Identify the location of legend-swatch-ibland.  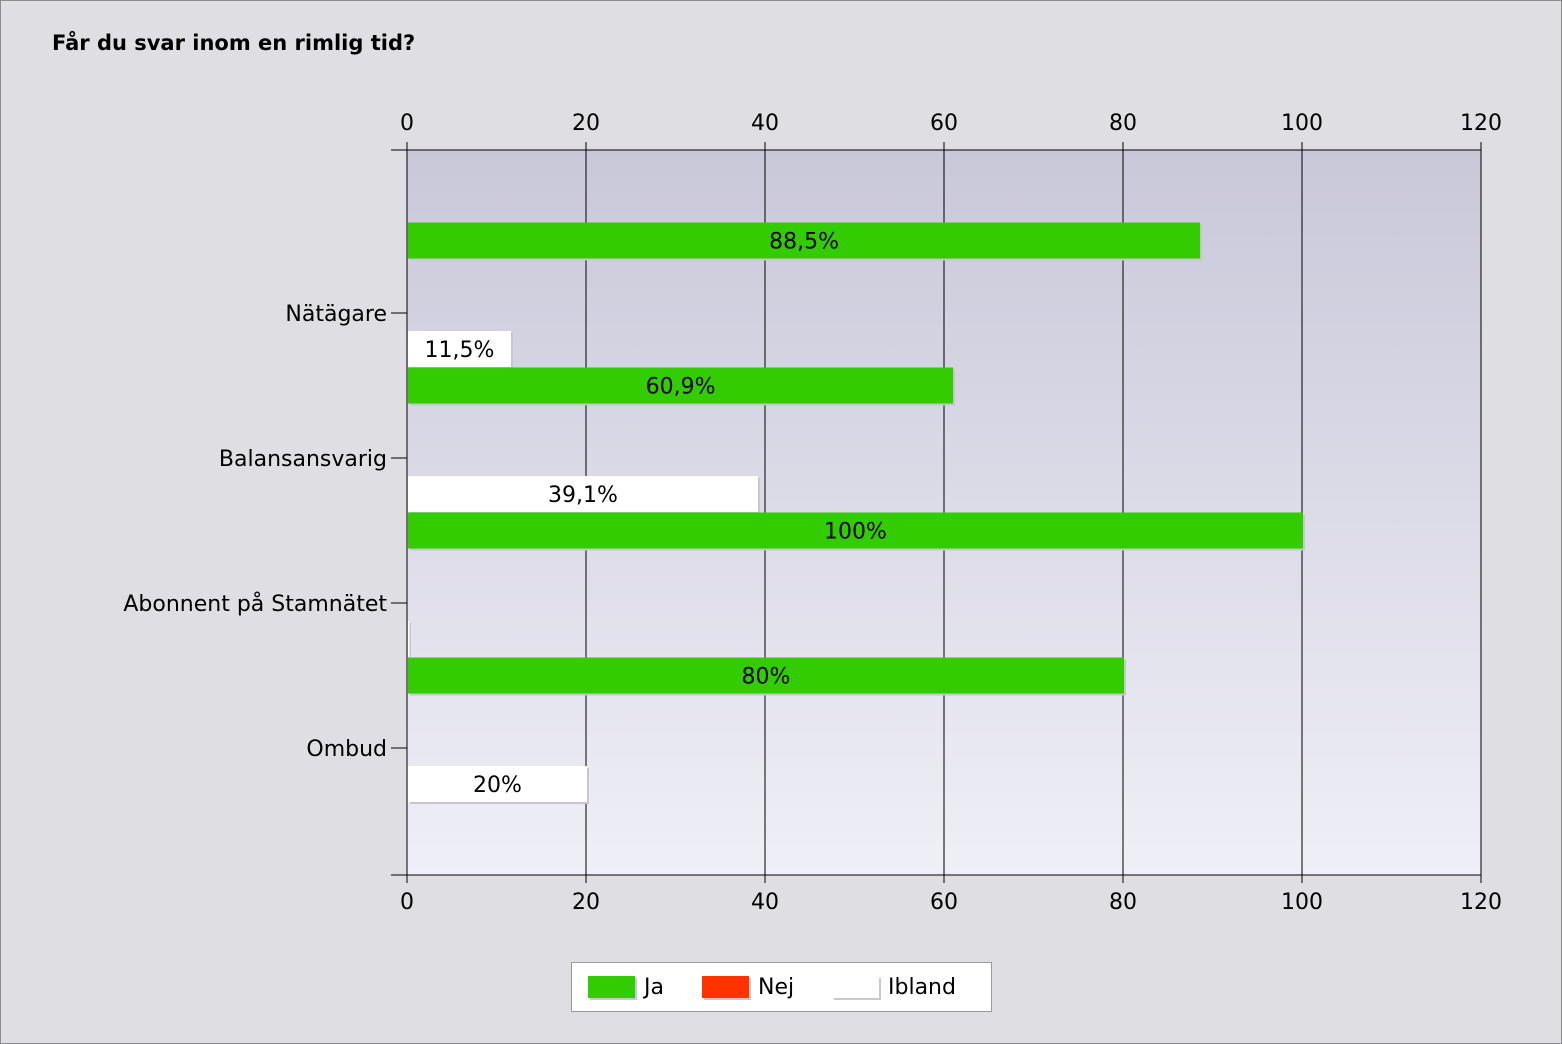
(855, 987).